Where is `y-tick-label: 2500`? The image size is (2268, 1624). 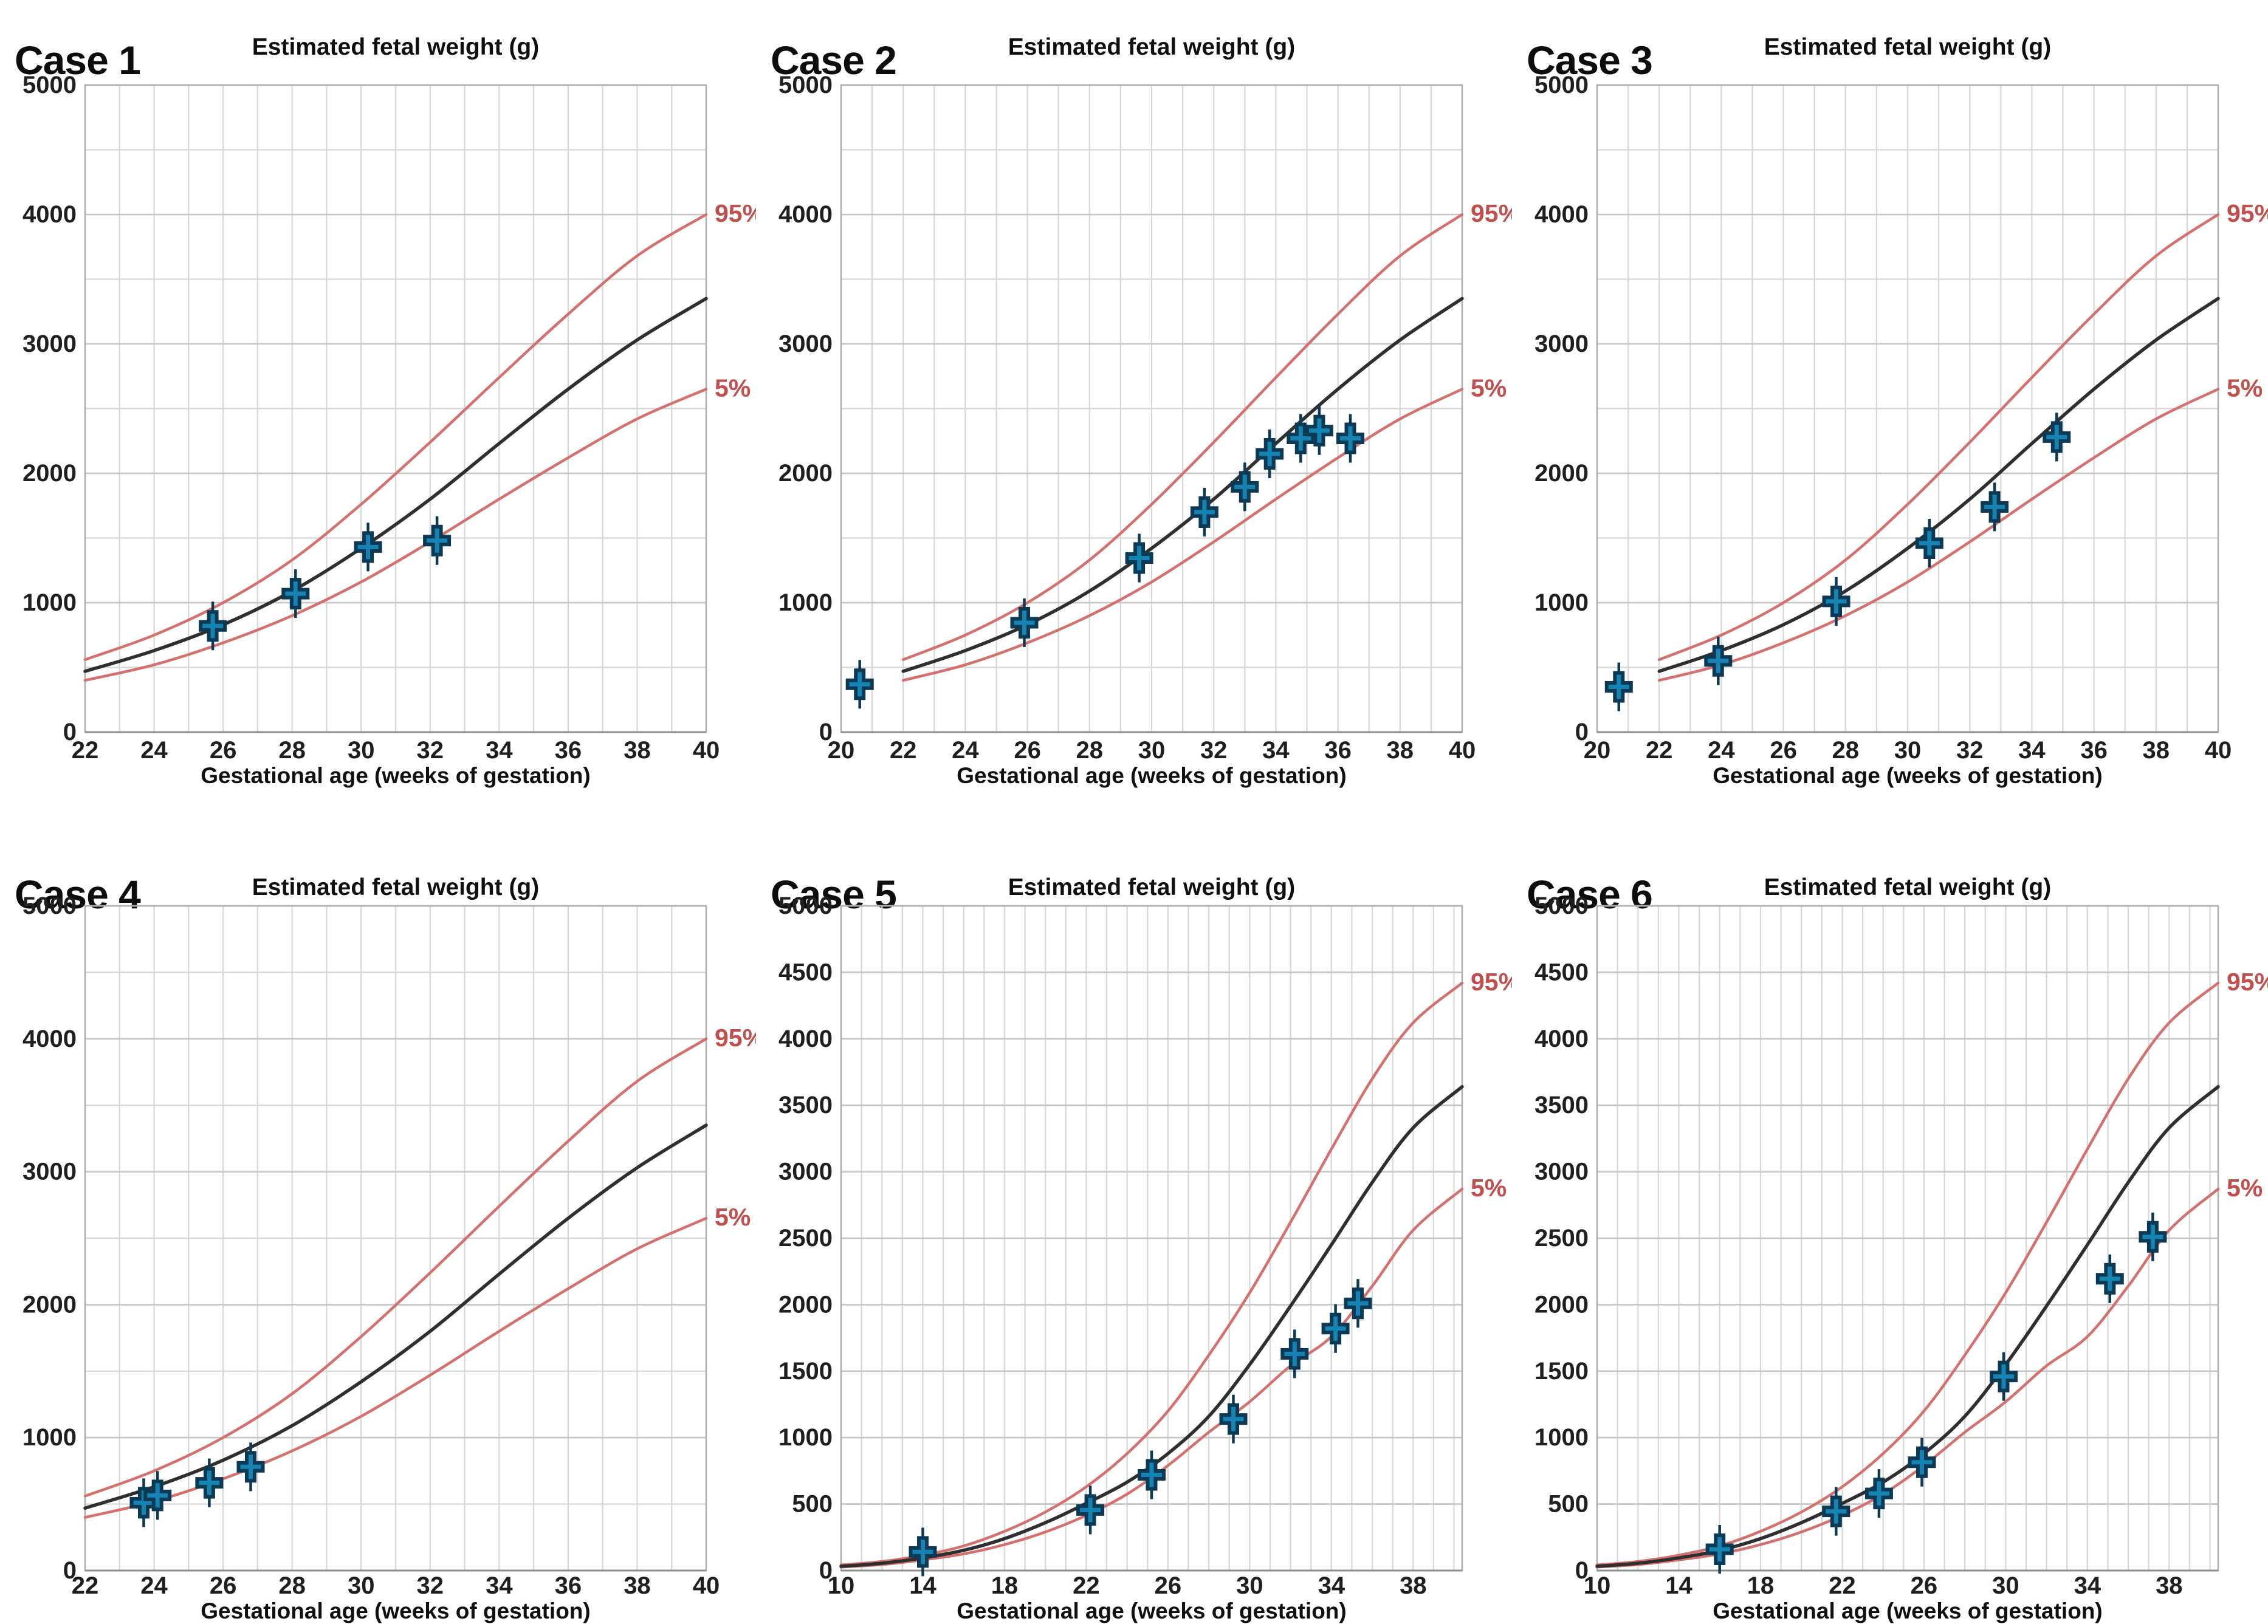
y-tick-label: 2500 is located at coordinates (805, 1238).